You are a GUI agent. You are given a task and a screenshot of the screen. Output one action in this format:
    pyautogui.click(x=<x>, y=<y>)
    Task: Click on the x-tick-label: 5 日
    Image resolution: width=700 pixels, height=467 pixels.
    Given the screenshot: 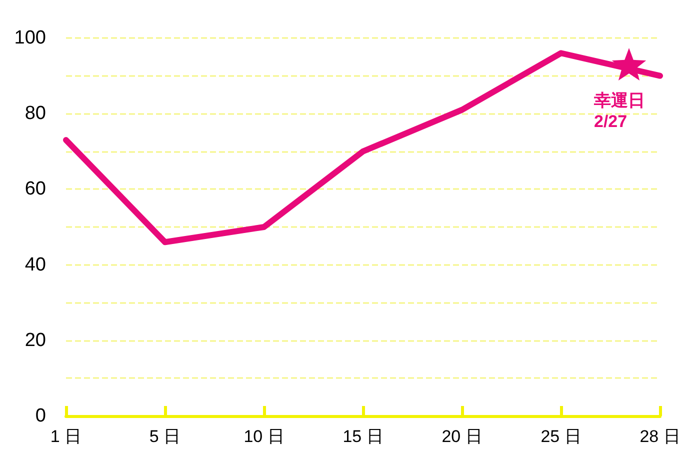 What is the action you would take?
    pyautogui.click(x=165, y=436)
    